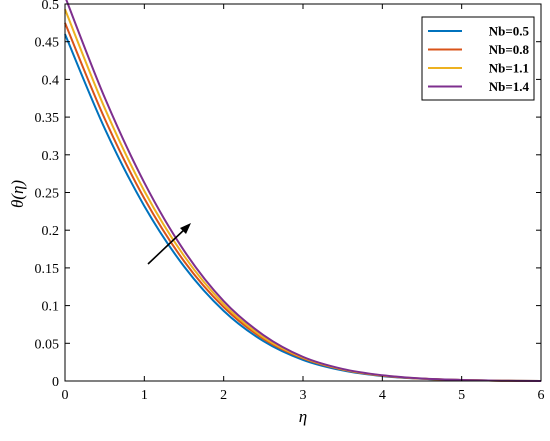  I want to click on arrow-head, so click(185, 228).